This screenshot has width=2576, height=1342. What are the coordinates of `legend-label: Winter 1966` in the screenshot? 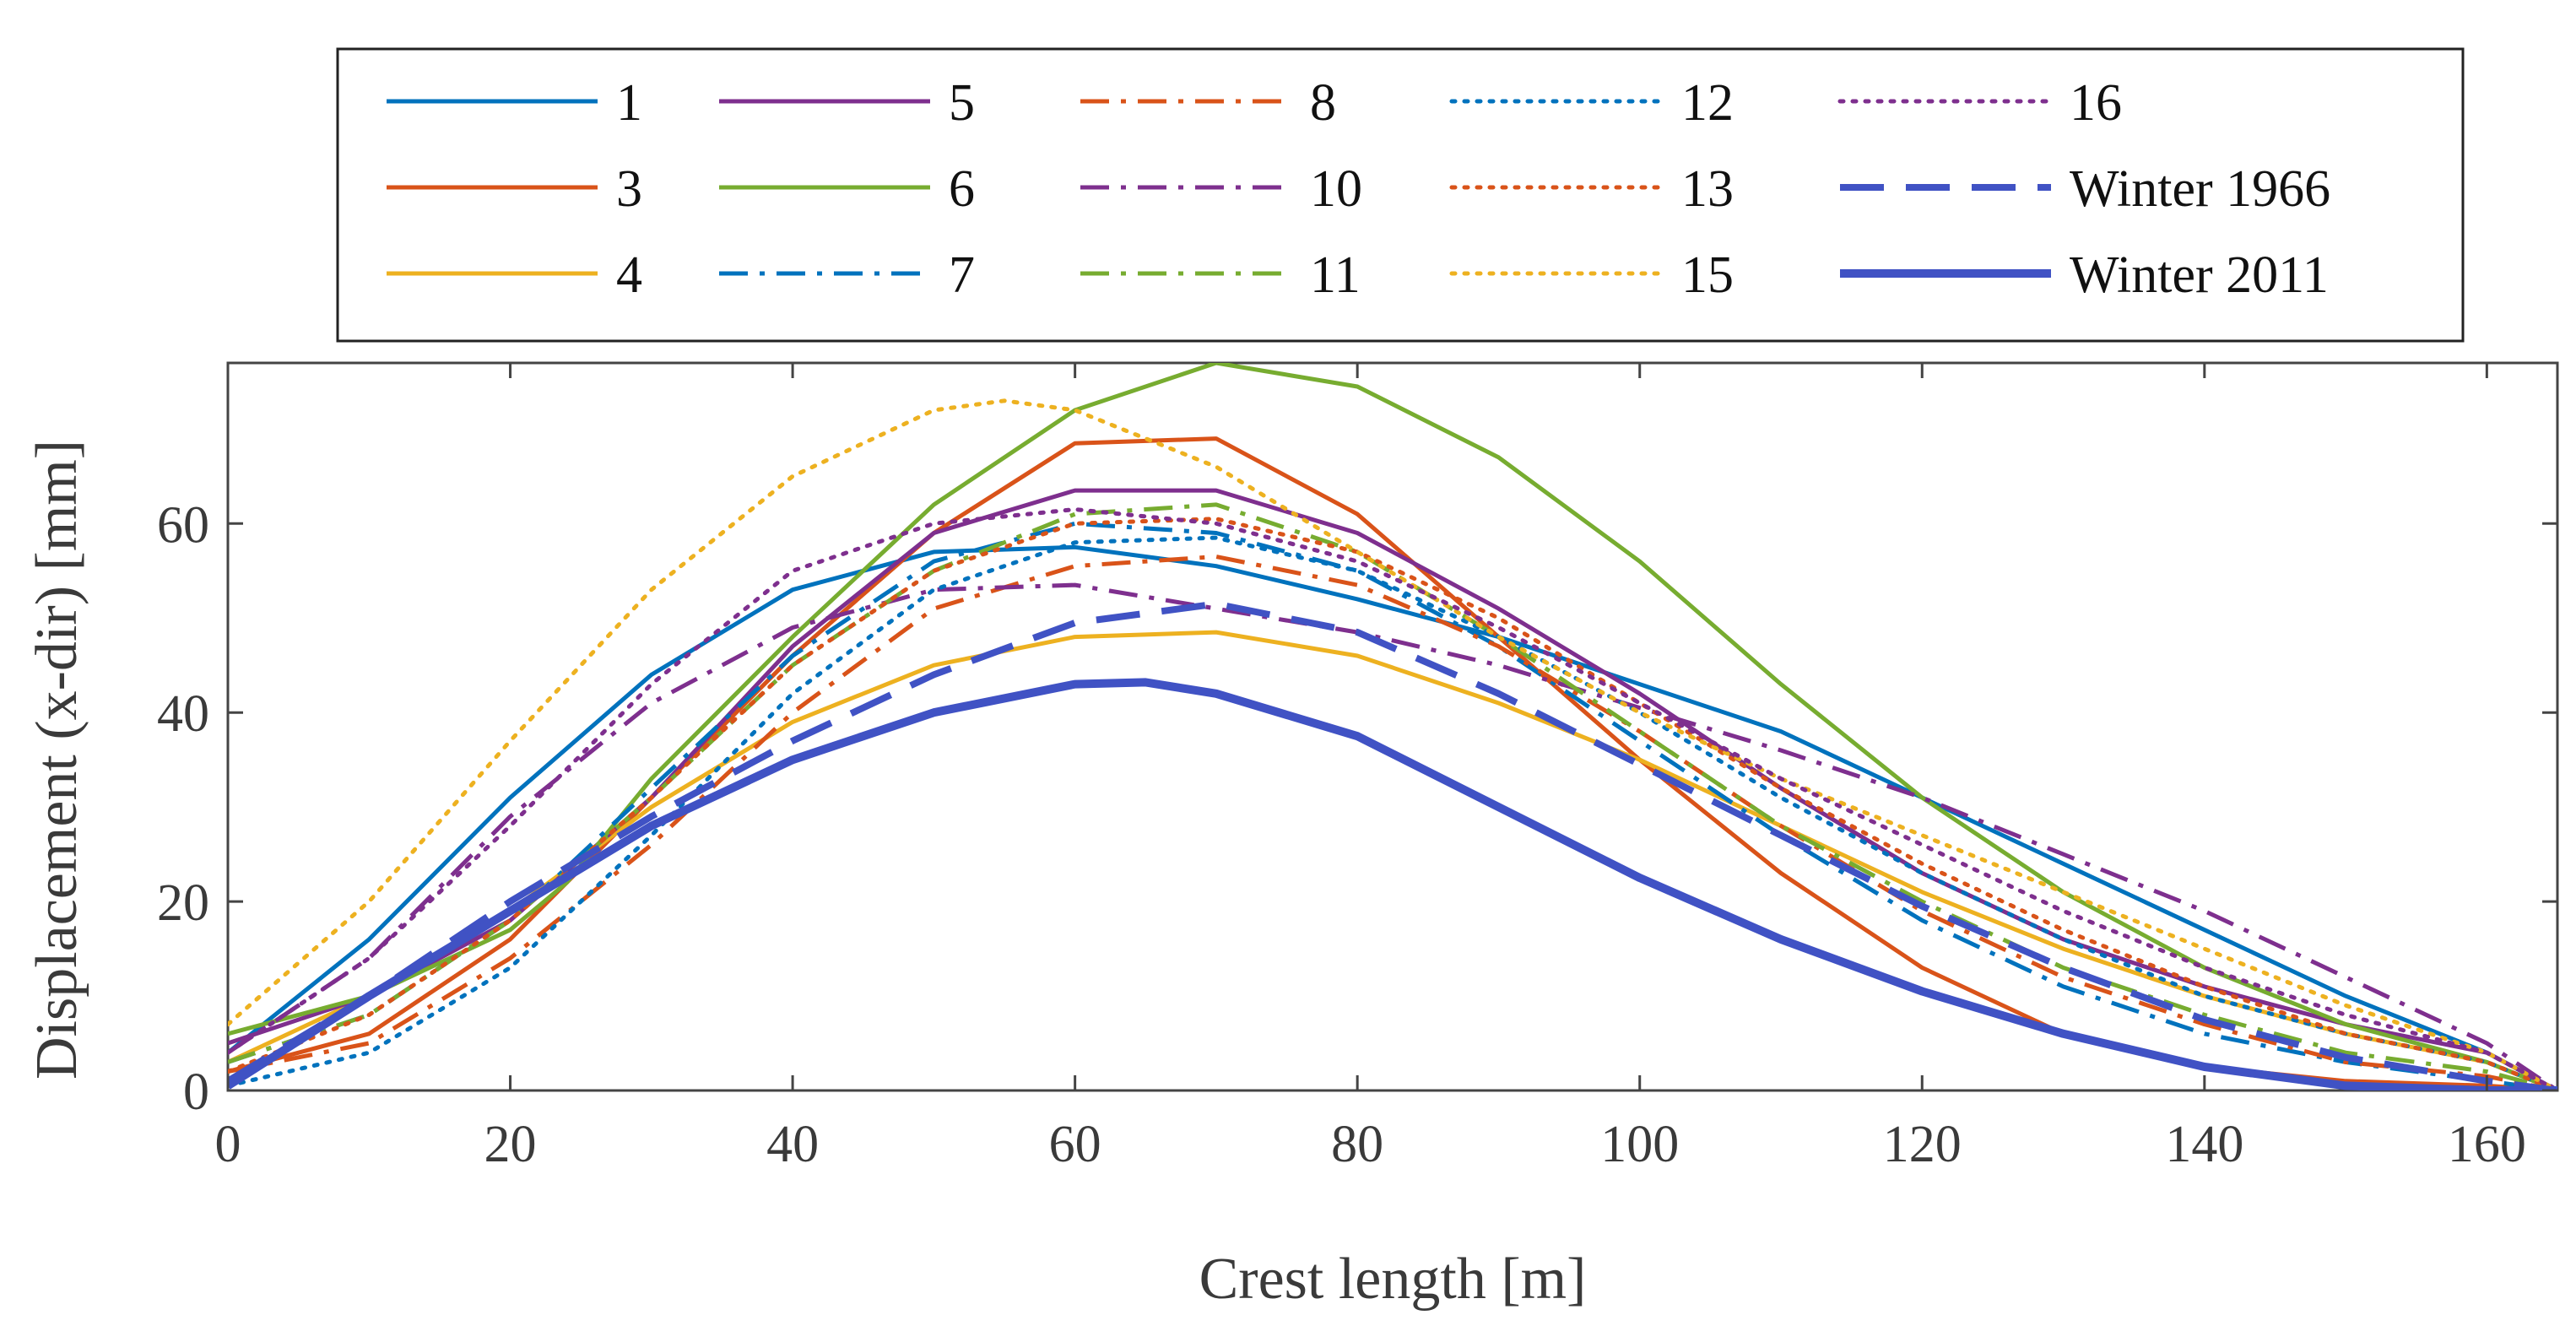 It's located at (2200, 189).